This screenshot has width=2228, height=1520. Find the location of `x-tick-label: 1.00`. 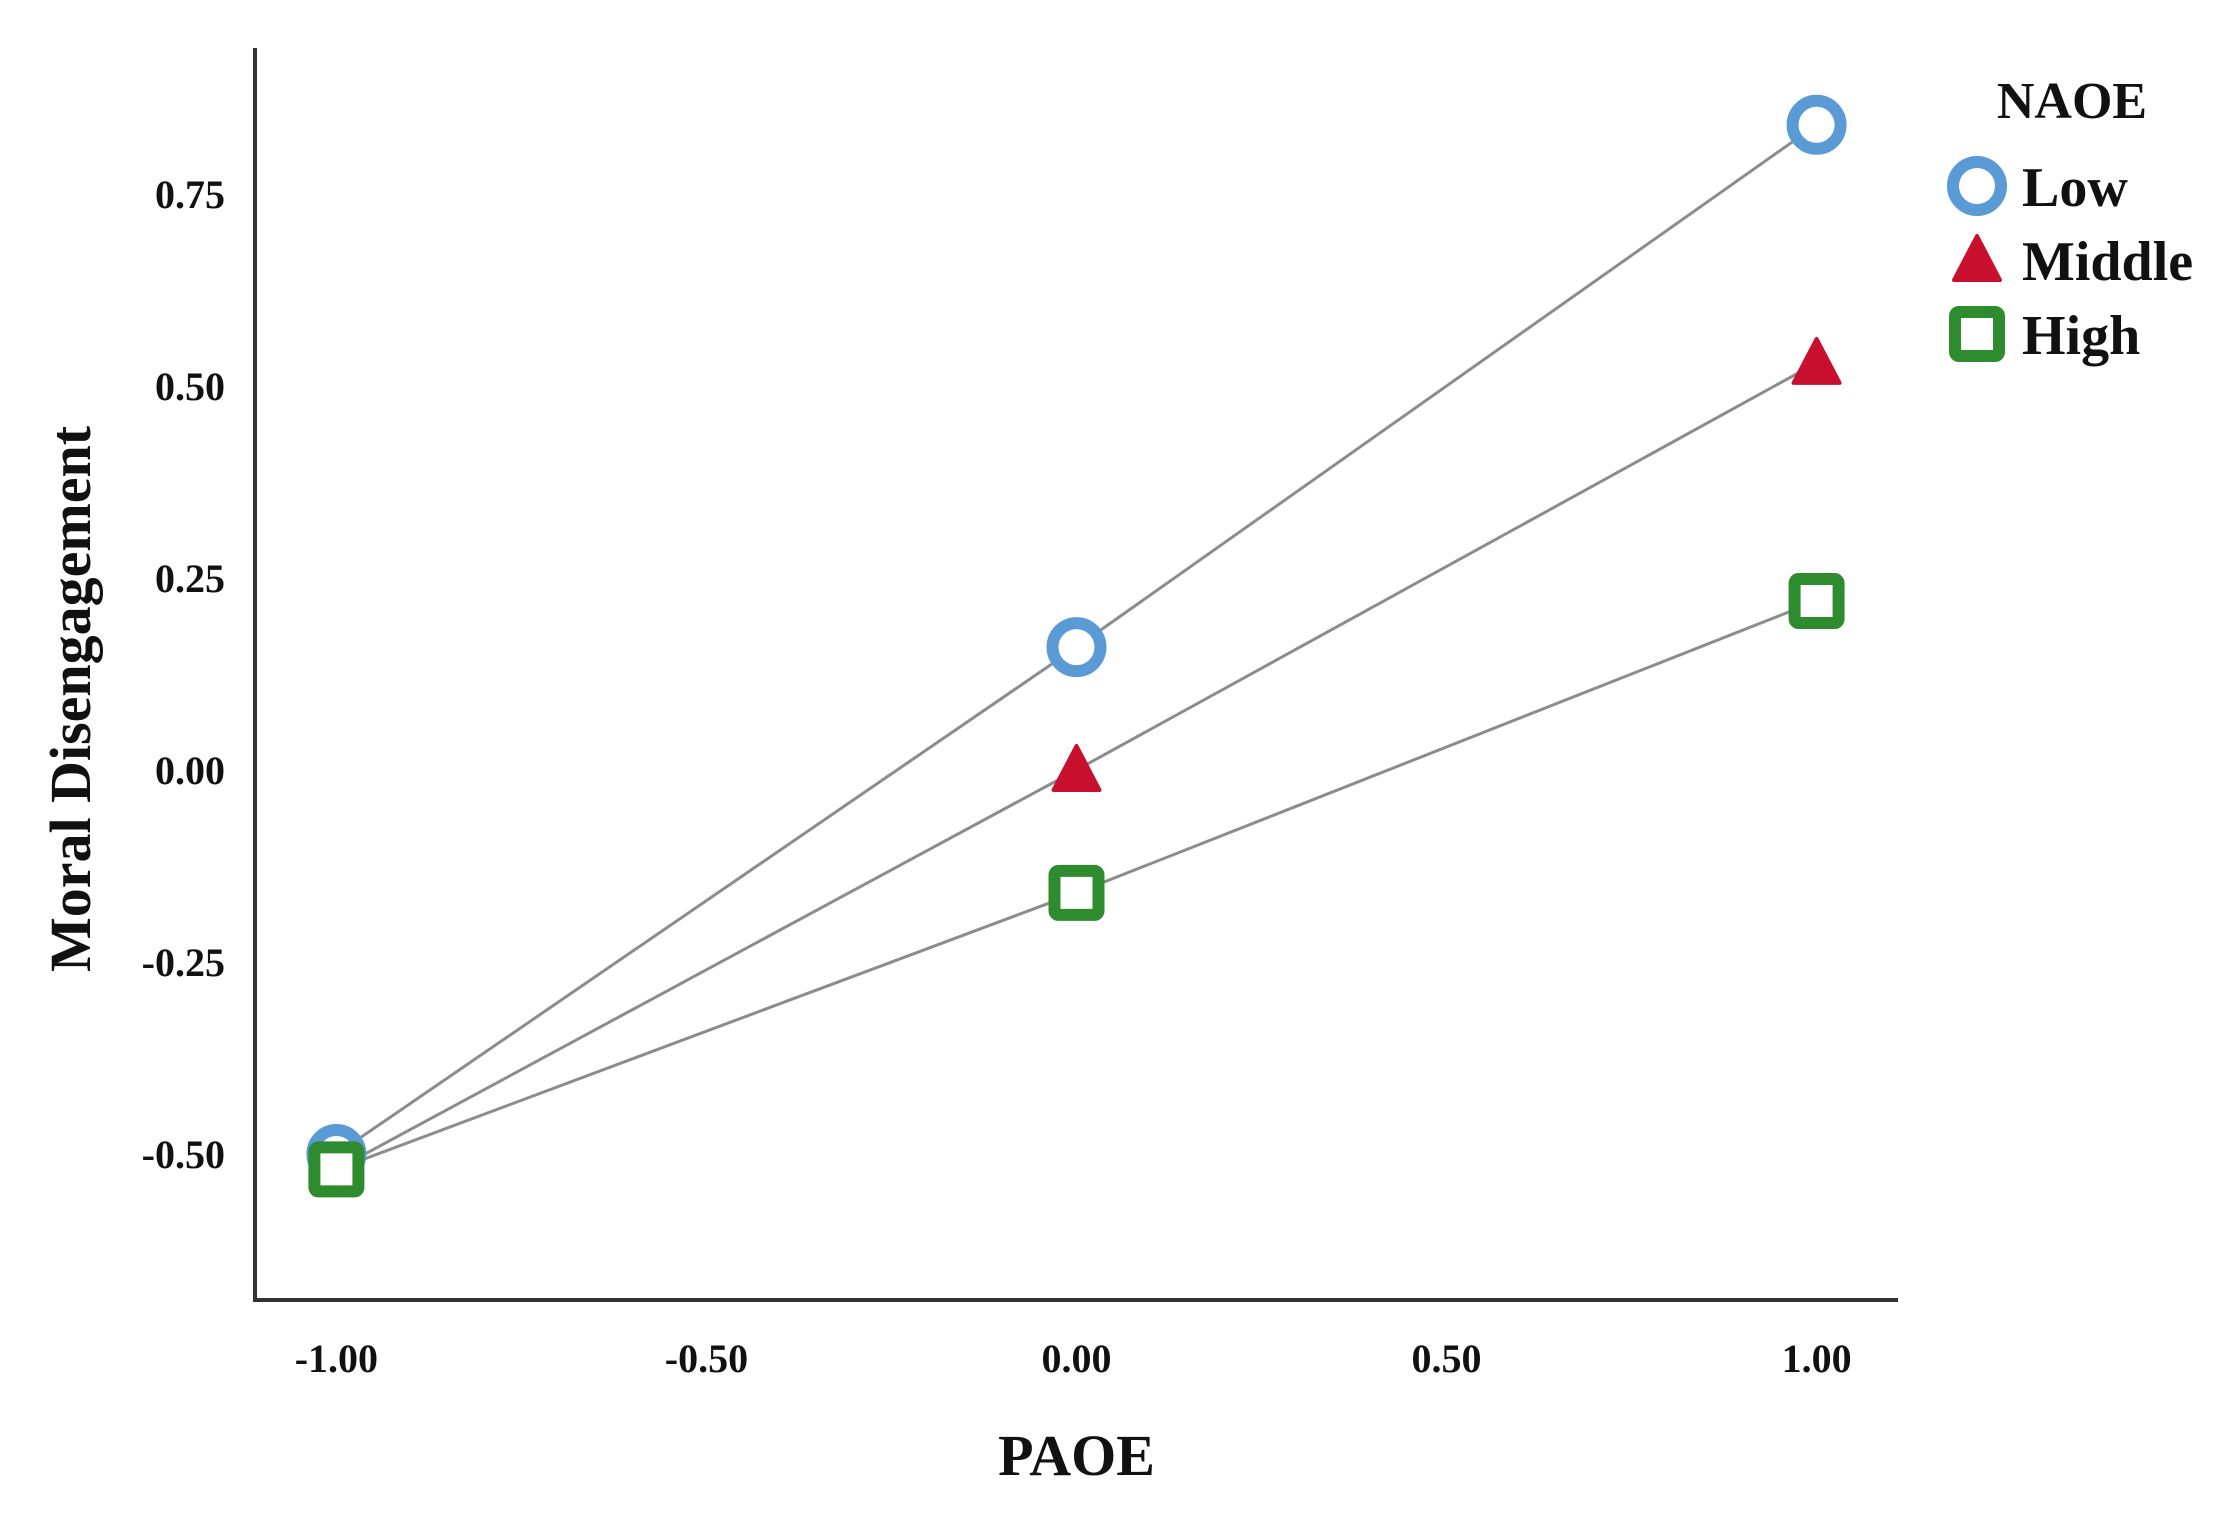

x-tick-label: 1.00 is located at coordinates (1817, 1358).